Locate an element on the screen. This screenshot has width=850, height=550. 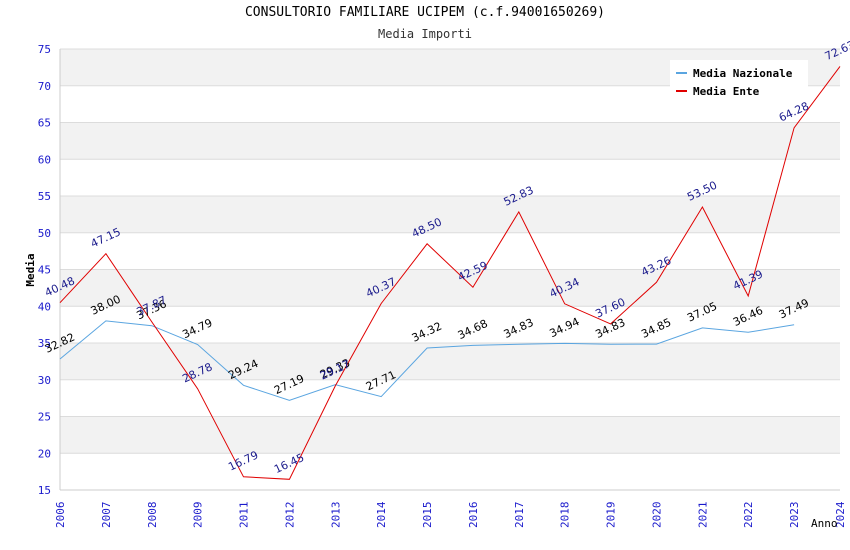
legend-item-ente: Media Ente is located at coordinates (717, 91).